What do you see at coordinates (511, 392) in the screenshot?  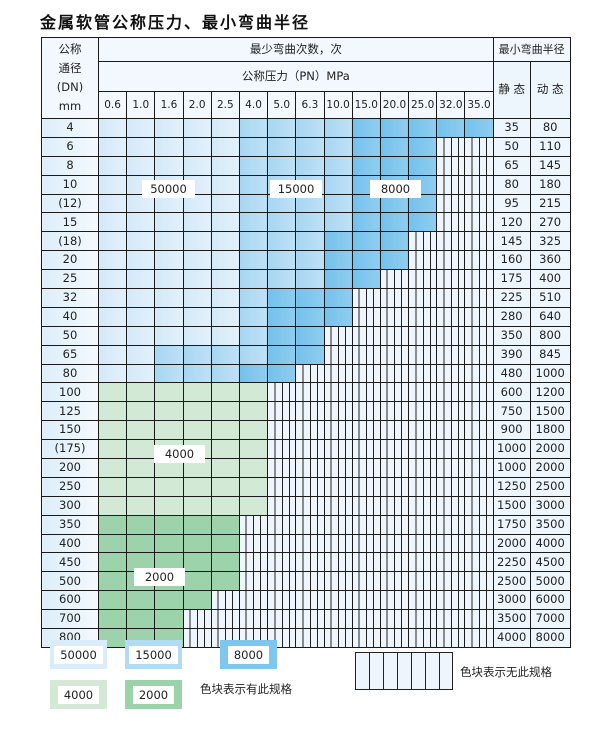 I see `static-radius-cell: 600` at bounding box center [511, 392].